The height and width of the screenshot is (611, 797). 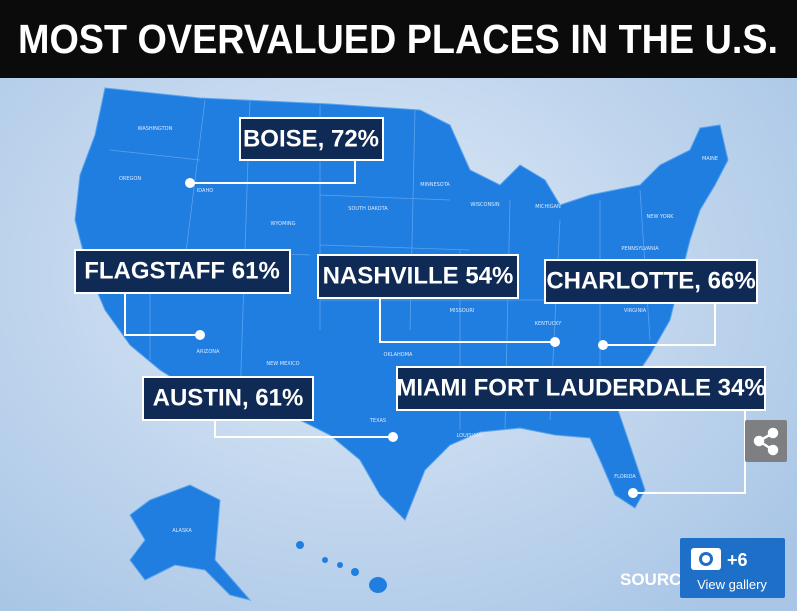 I want to click on callout-label: BOISE, 72%, so click(x=311, y=138).